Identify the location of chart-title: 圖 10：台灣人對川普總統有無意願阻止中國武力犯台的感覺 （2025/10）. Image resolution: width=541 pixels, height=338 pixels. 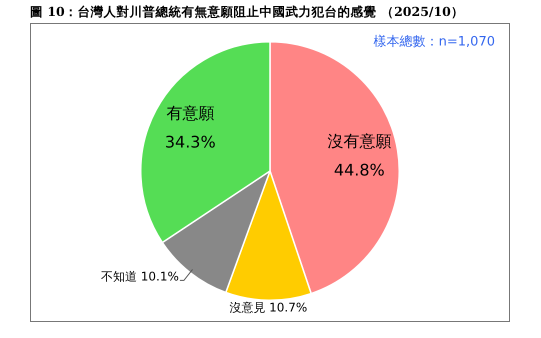
(247, 12).